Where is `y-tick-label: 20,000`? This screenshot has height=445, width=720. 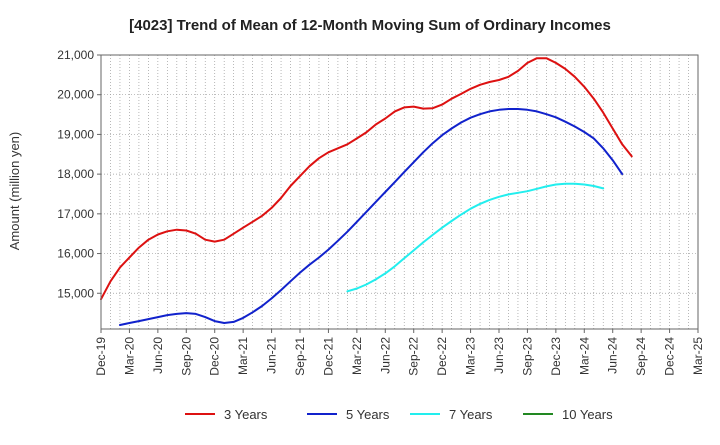
y-tick-label: 20,000 is located at coordinates (75, 95).